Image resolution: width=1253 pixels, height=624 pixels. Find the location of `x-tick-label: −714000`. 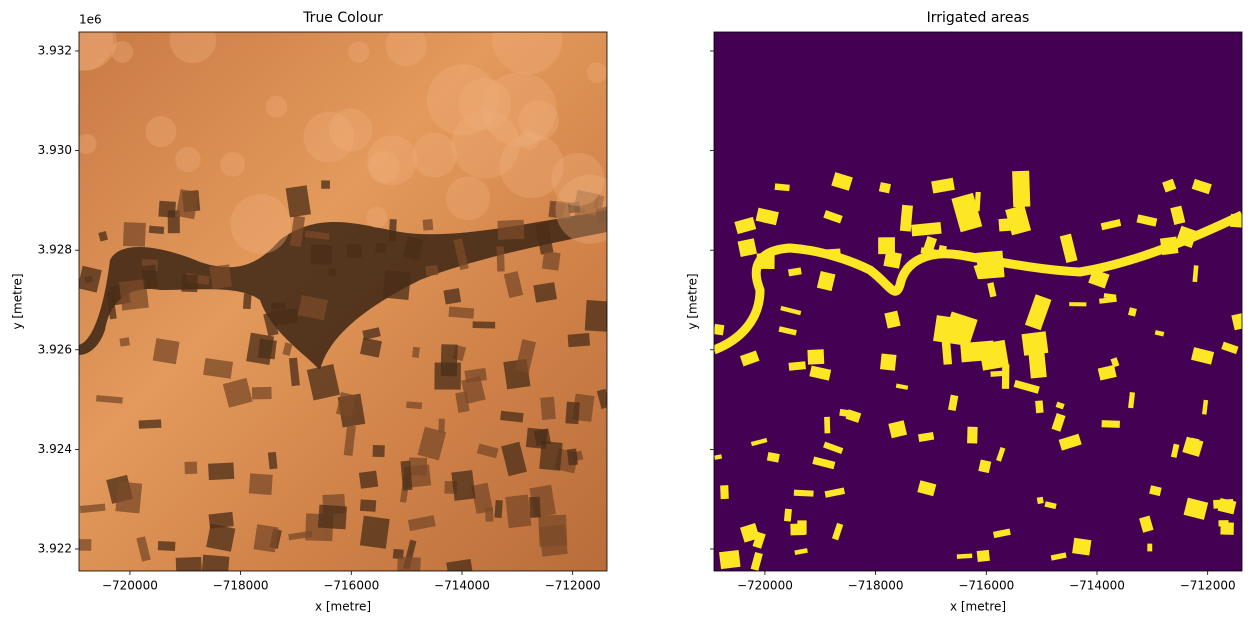

x-tick-label: −714000 is located at coordinates (1097, 586).